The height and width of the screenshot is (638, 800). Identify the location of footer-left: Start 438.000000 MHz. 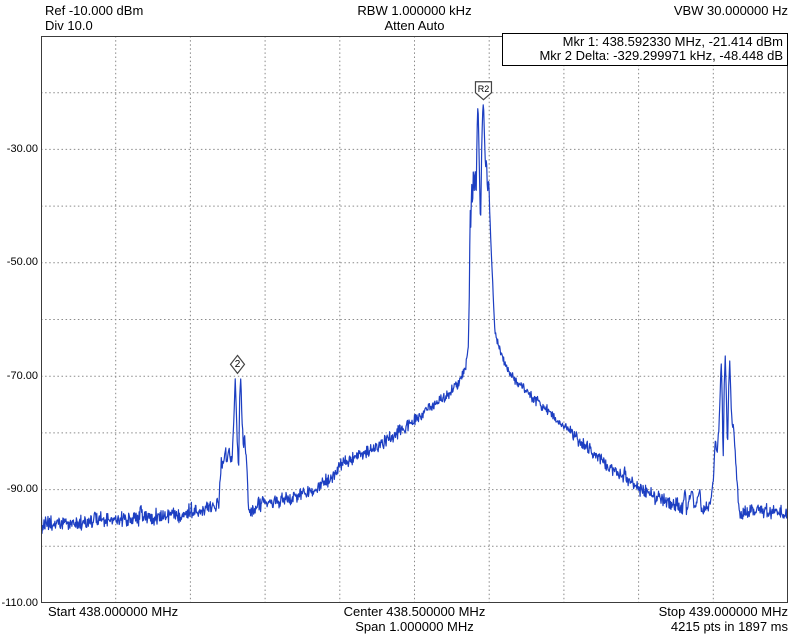
(113, 611).